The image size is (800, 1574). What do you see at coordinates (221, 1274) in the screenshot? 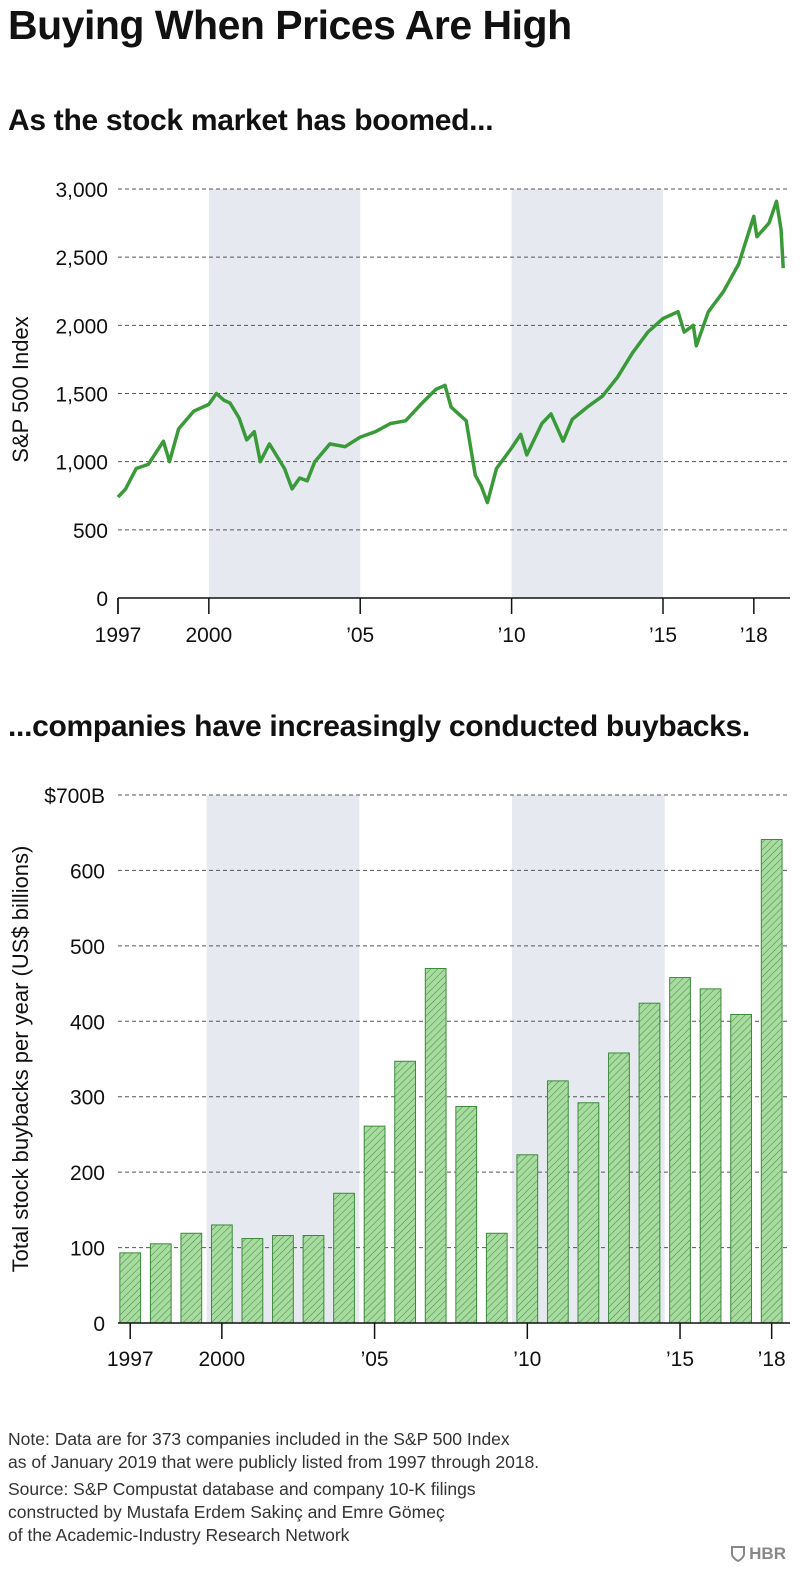
I see `bar-2000` at bounding box center [221, 1274].